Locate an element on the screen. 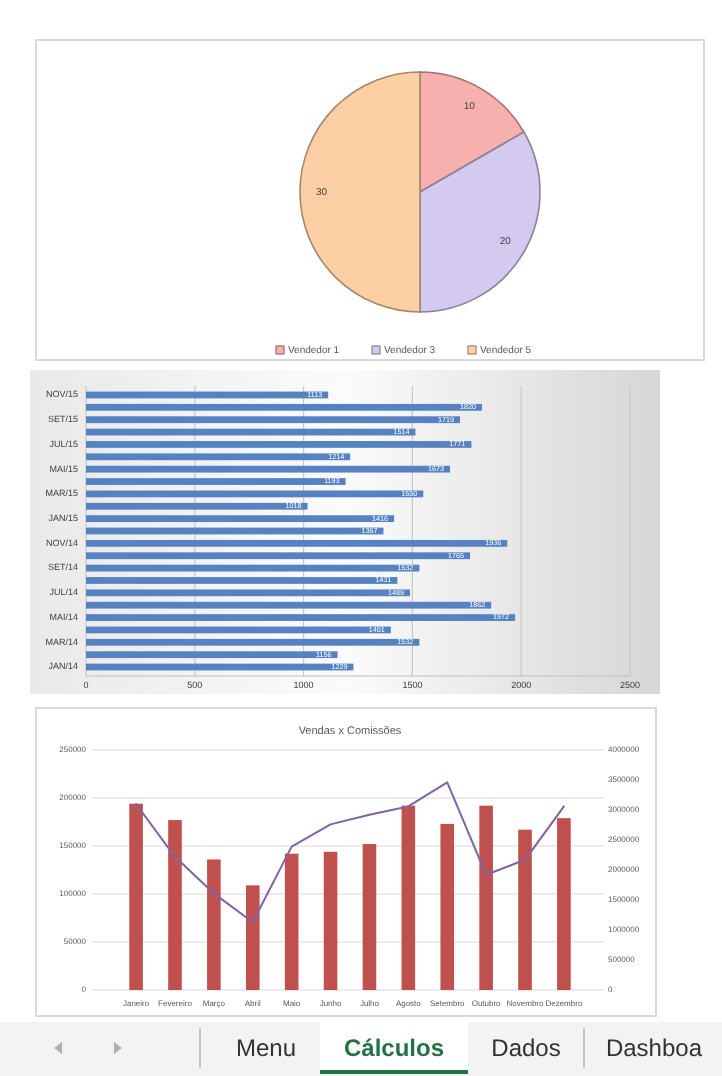 The height and width of the screenshot is (1076, 722). text: Dados is located at coordinates (526, 1048).